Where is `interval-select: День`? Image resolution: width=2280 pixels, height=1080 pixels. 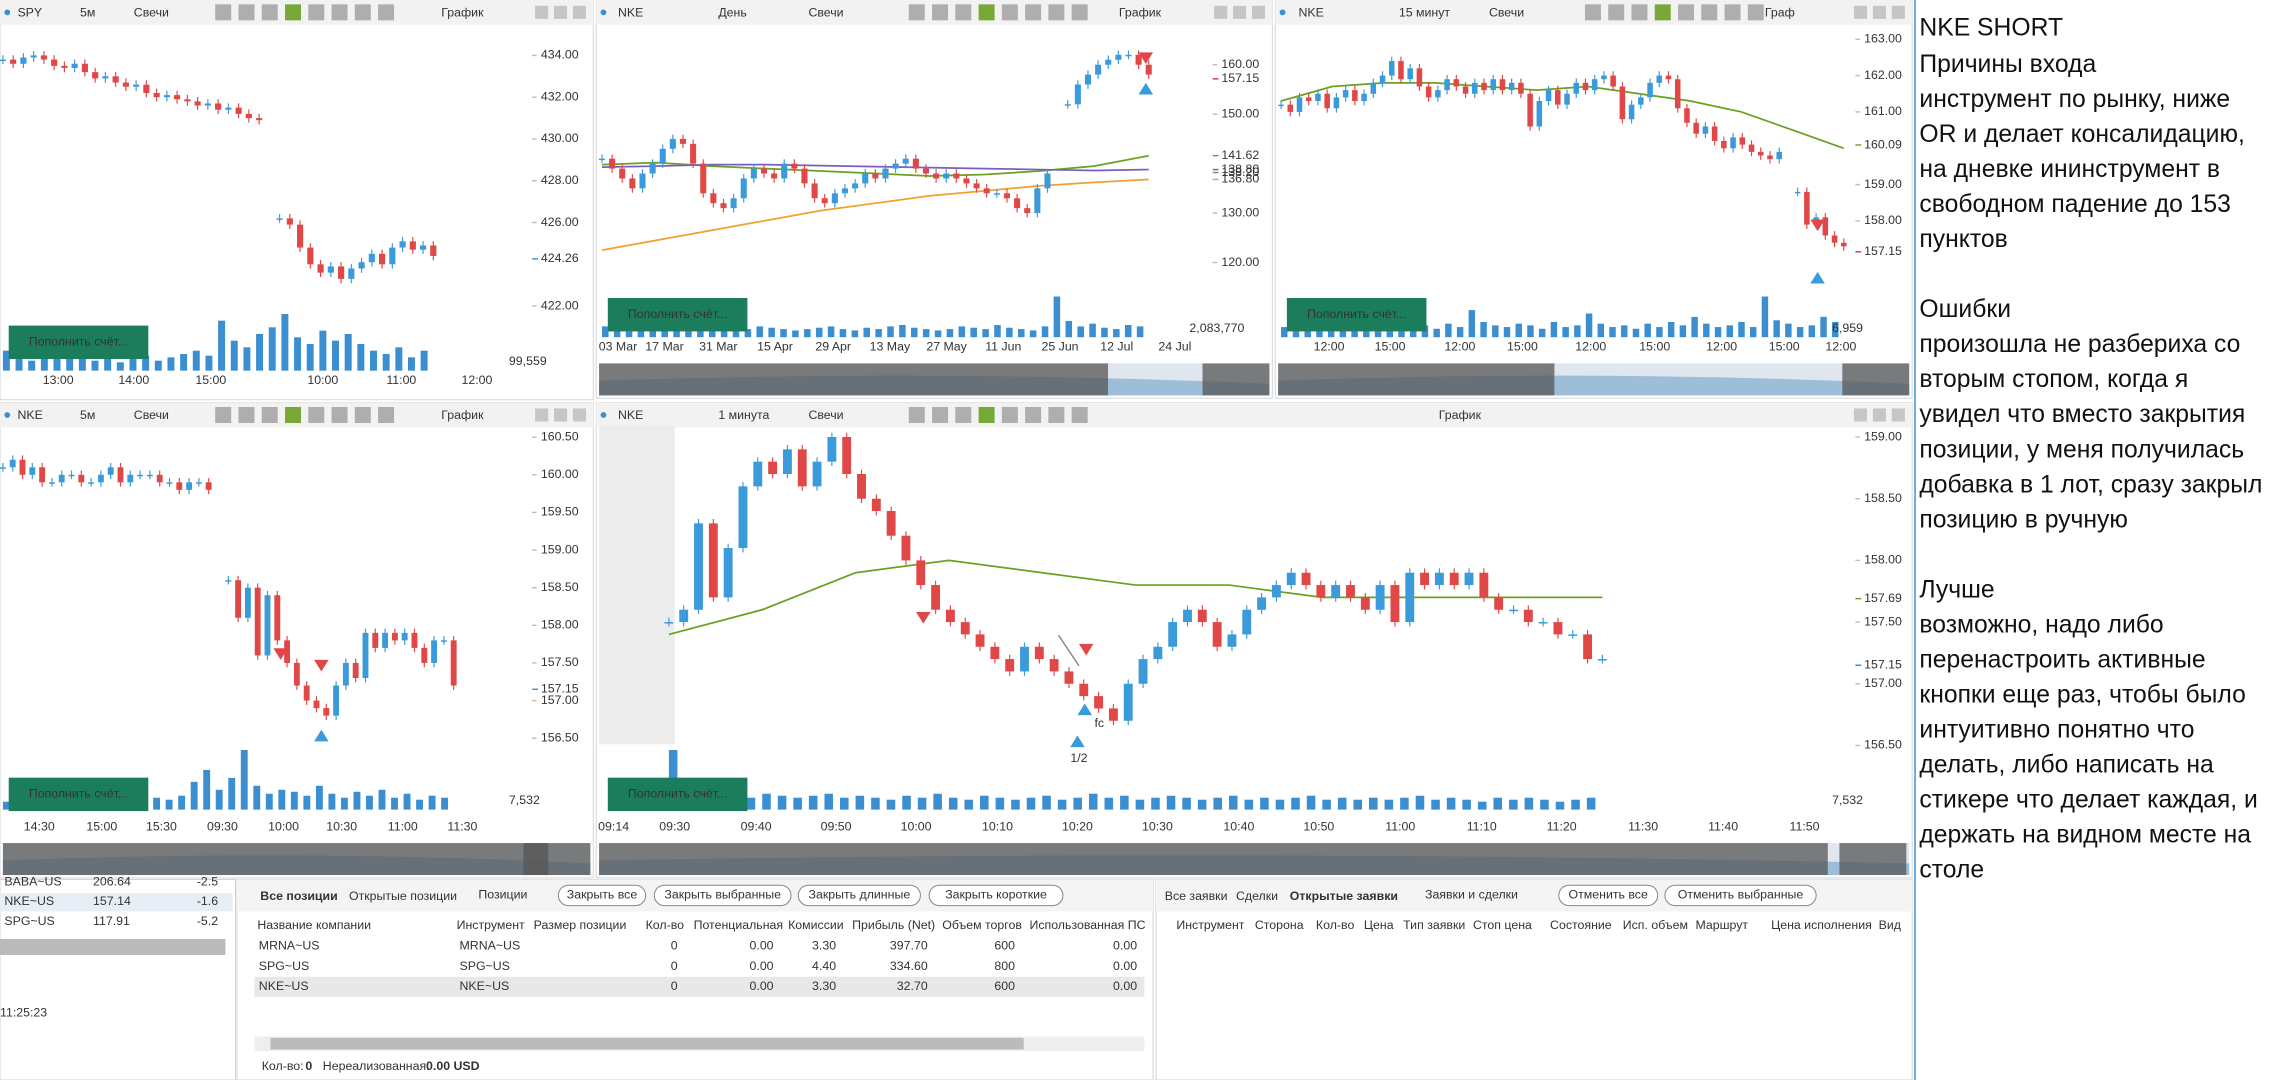
interval-select: День is located at coordinates (732, 12).